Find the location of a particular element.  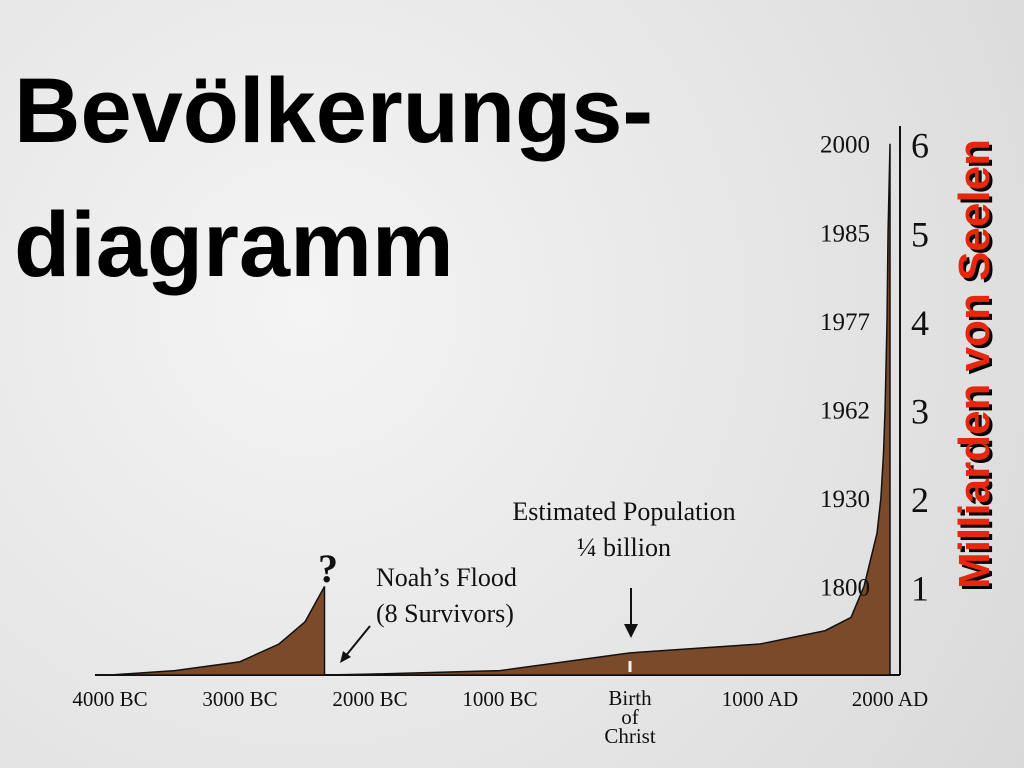

annotation: ¼ billion is located at coordinates (624, 547).